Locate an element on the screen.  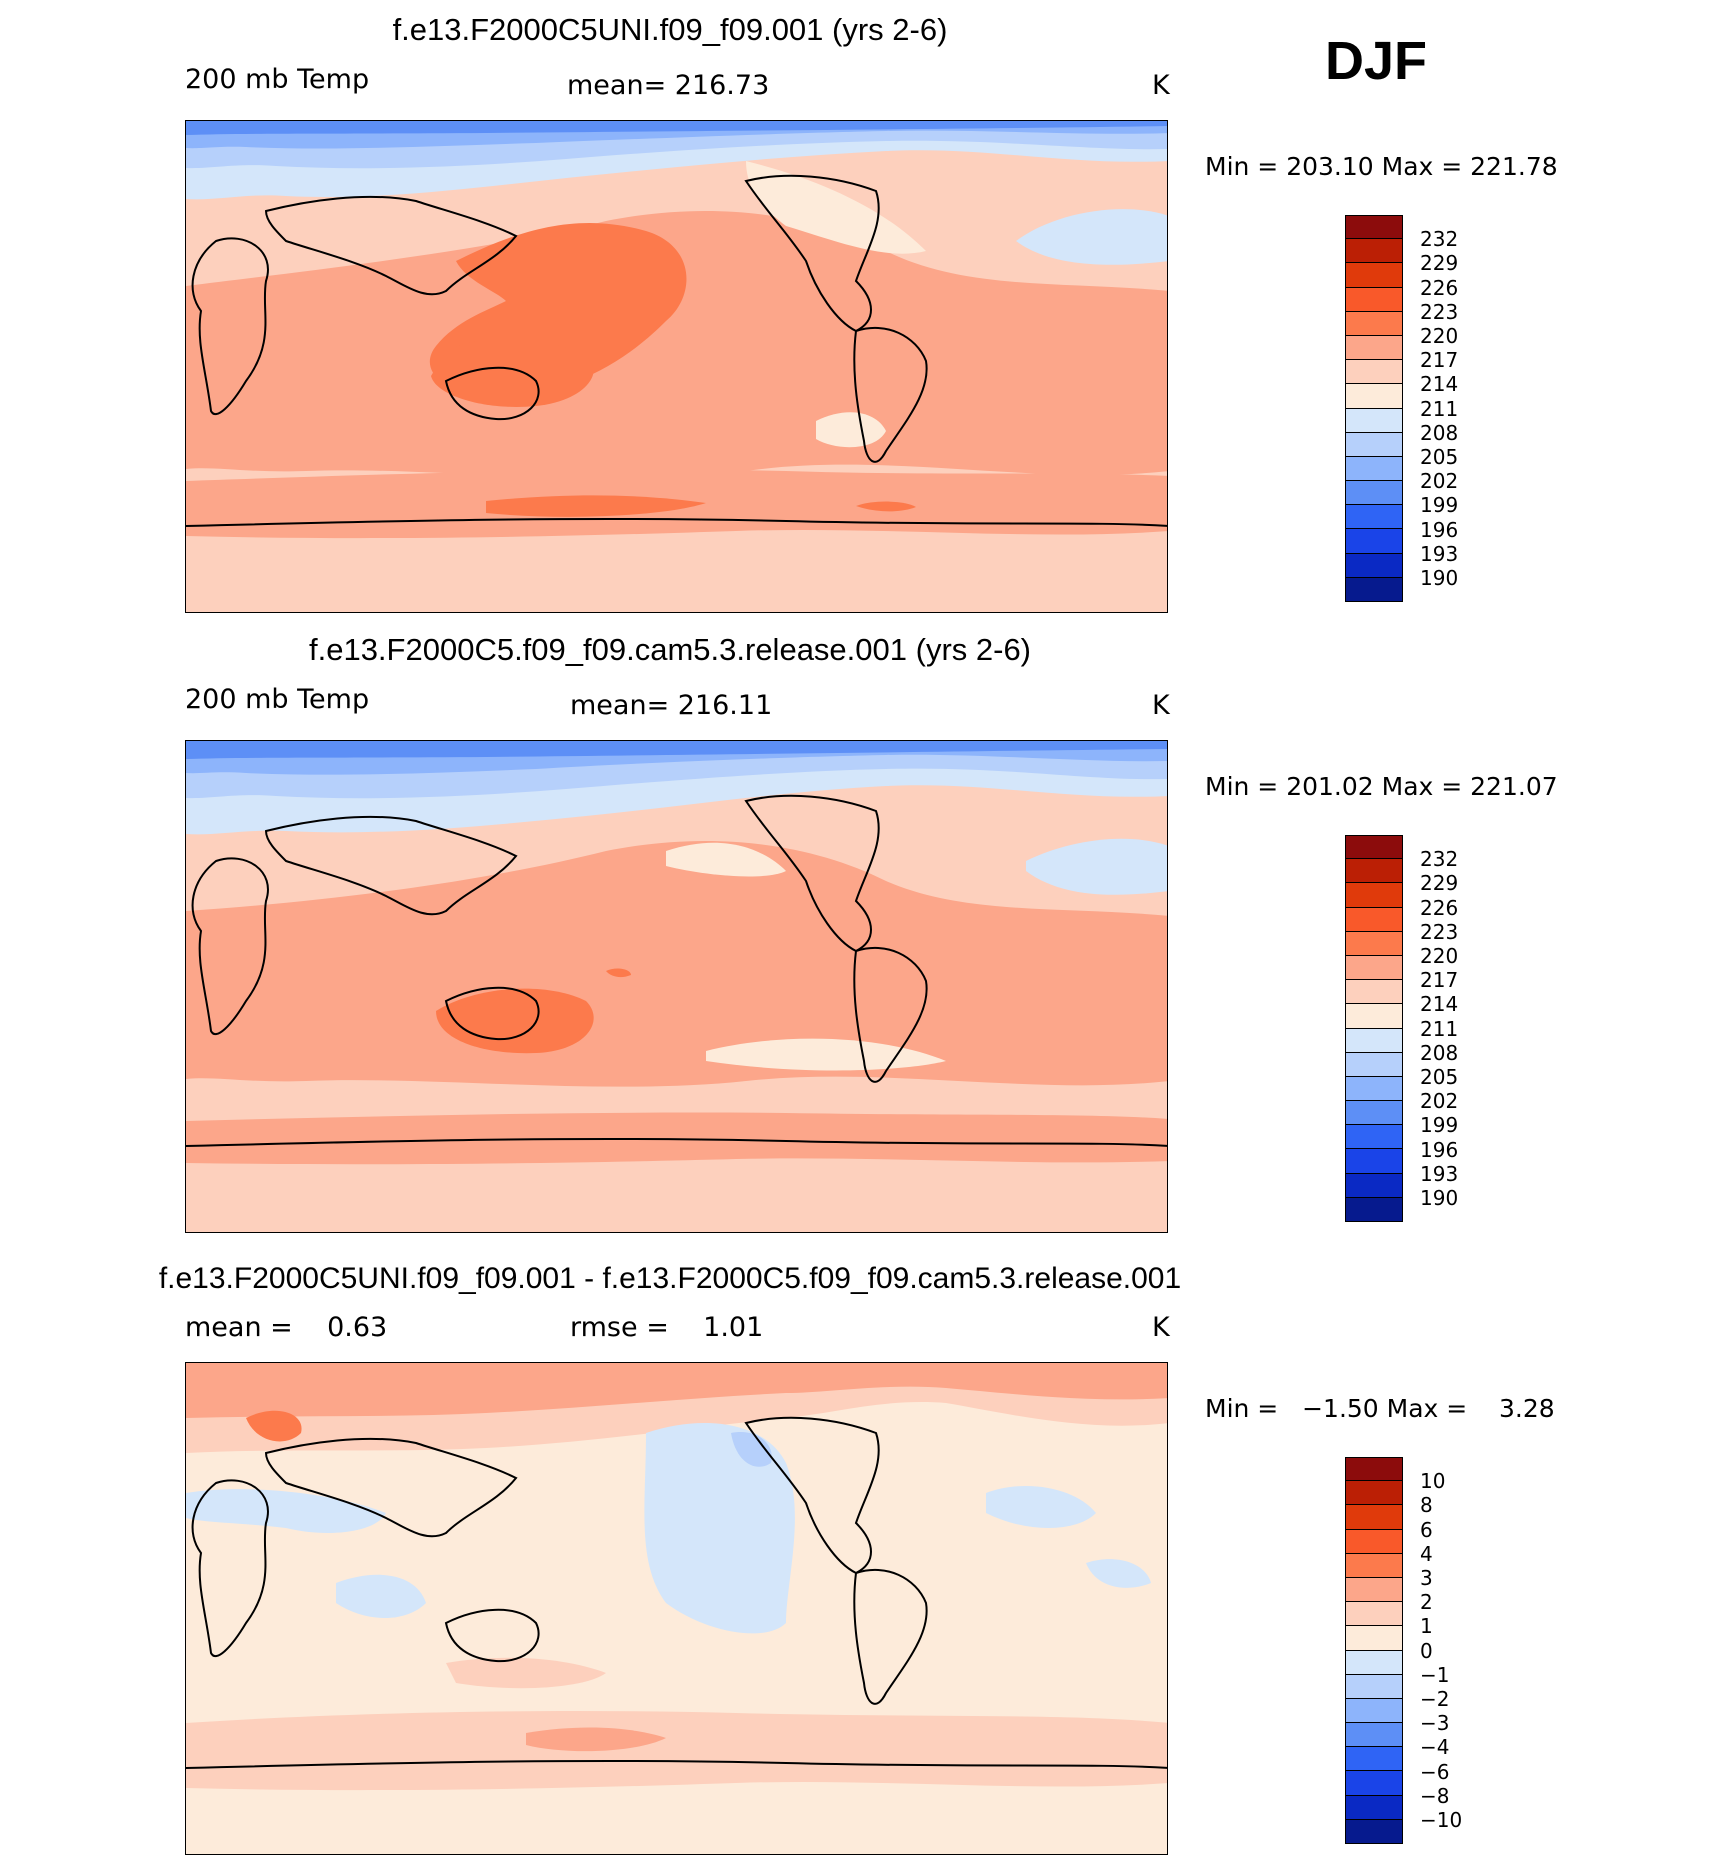
panel-1-units: K is located at coordinates (1161, 85).